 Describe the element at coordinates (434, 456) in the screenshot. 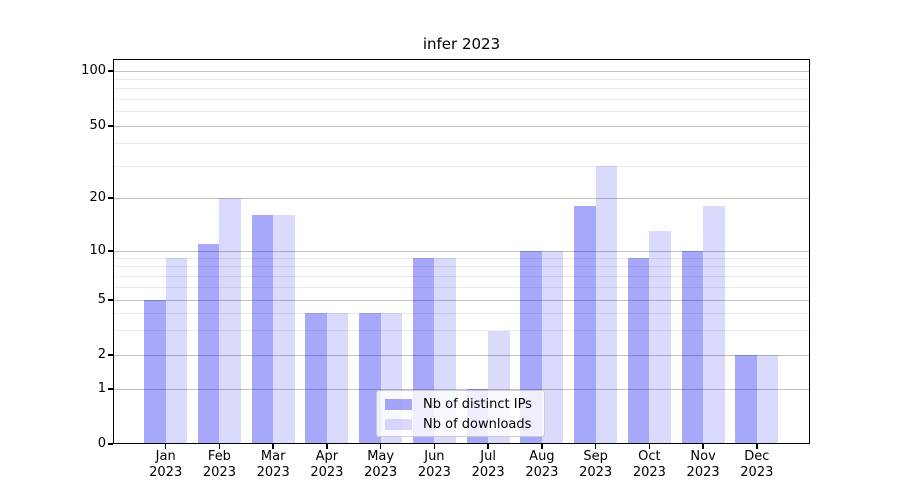

I see `x-tick-month: Jun` at that location.